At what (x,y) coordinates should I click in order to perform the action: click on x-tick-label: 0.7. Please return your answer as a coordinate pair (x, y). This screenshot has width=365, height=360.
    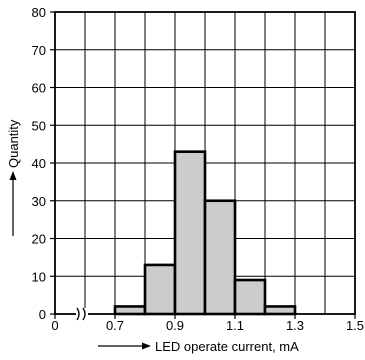
    Looking at the image, I should click on (115, 325).